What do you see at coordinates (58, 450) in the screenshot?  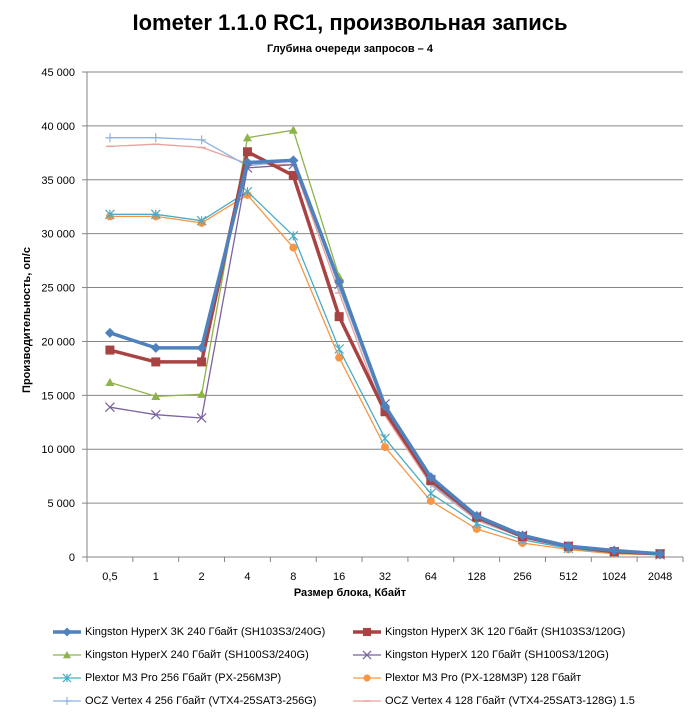 I see `y-tick-label: 10 000` at bounding box center [58, 450].